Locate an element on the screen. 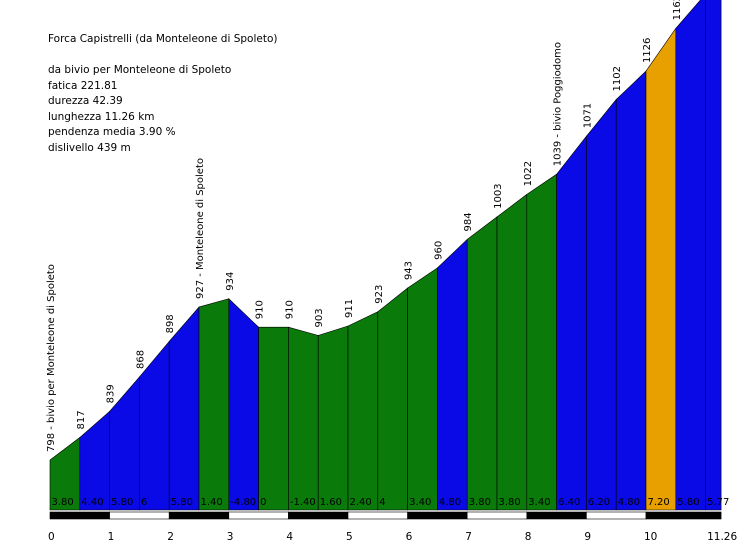 Image resolution: width=750 pixels, height=550 pixels. elevation-label: 1126 is located at coordinates (647, 50).